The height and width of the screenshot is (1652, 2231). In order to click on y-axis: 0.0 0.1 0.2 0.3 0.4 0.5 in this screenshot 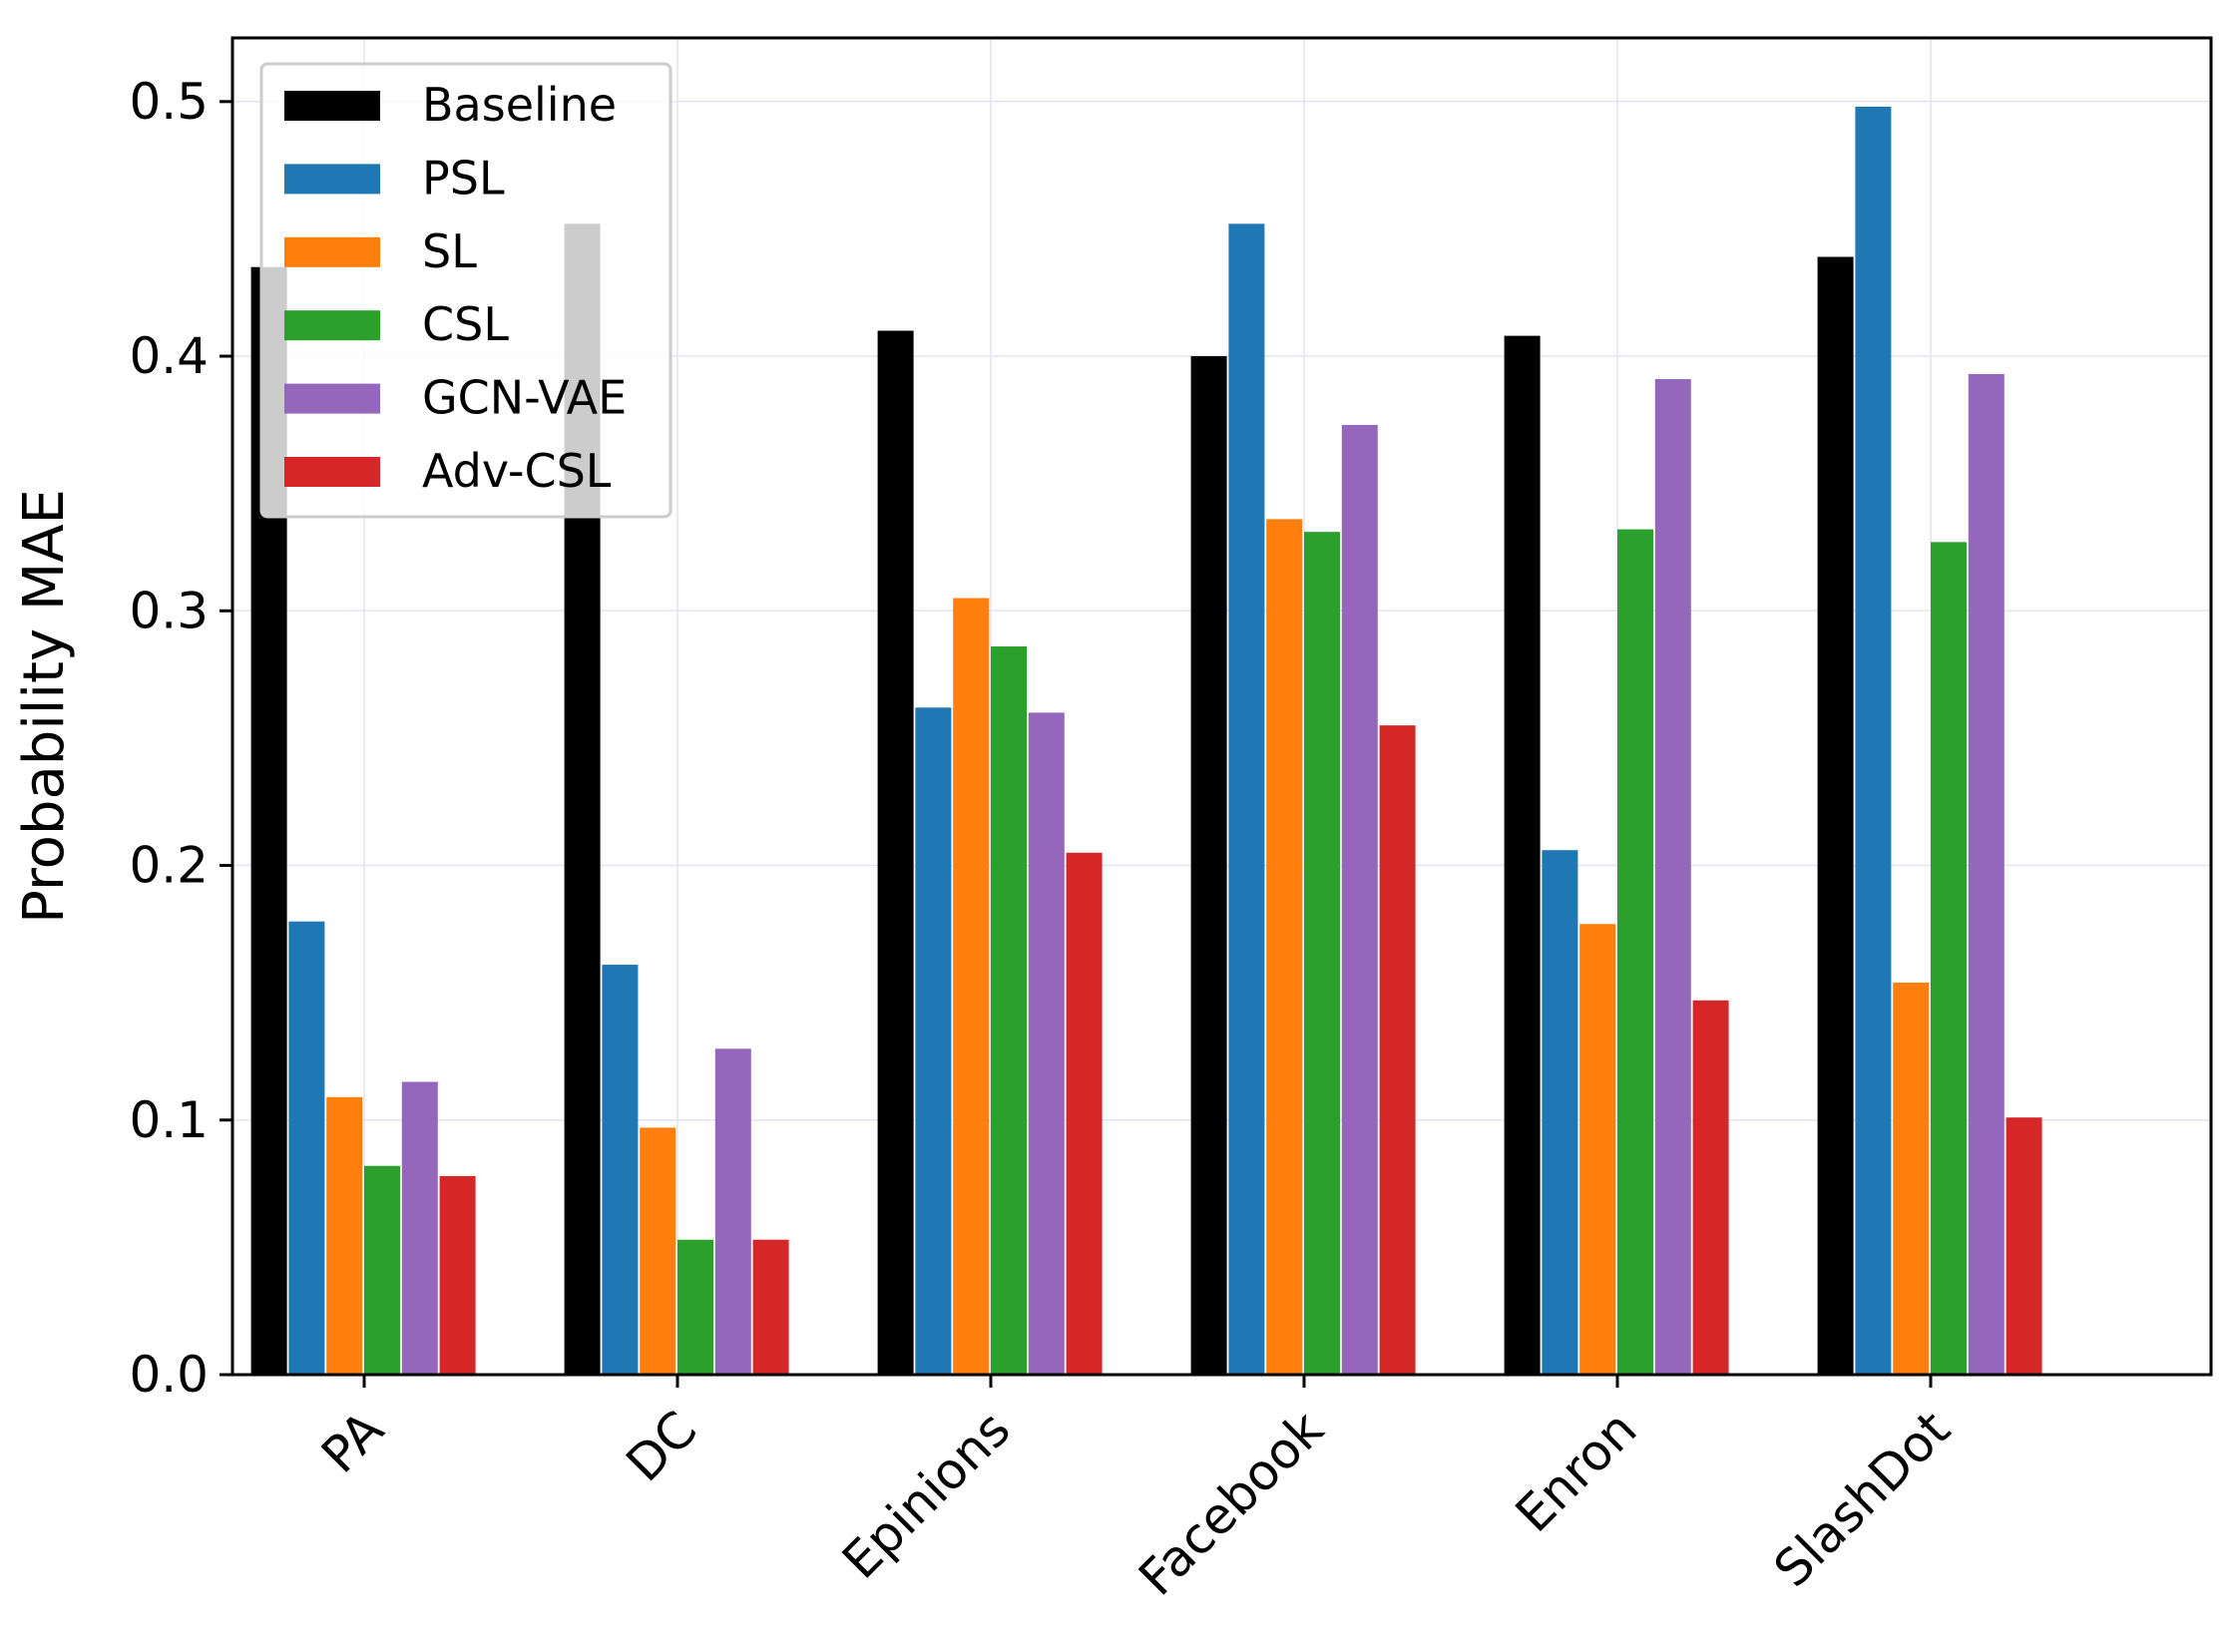, I will do `click(180, 738)`.